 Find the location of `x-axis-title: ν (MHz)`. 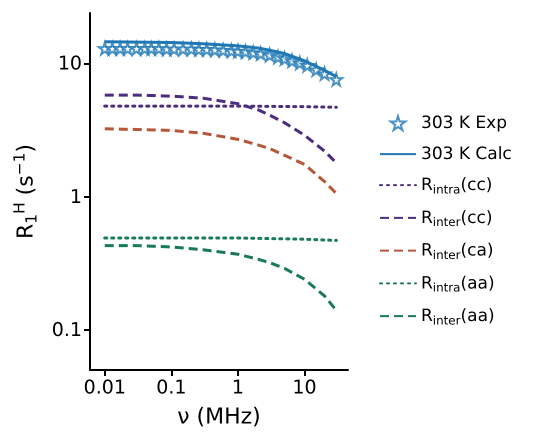

x-axis-title: ν (MHz) is located at coordinates (219, 417).